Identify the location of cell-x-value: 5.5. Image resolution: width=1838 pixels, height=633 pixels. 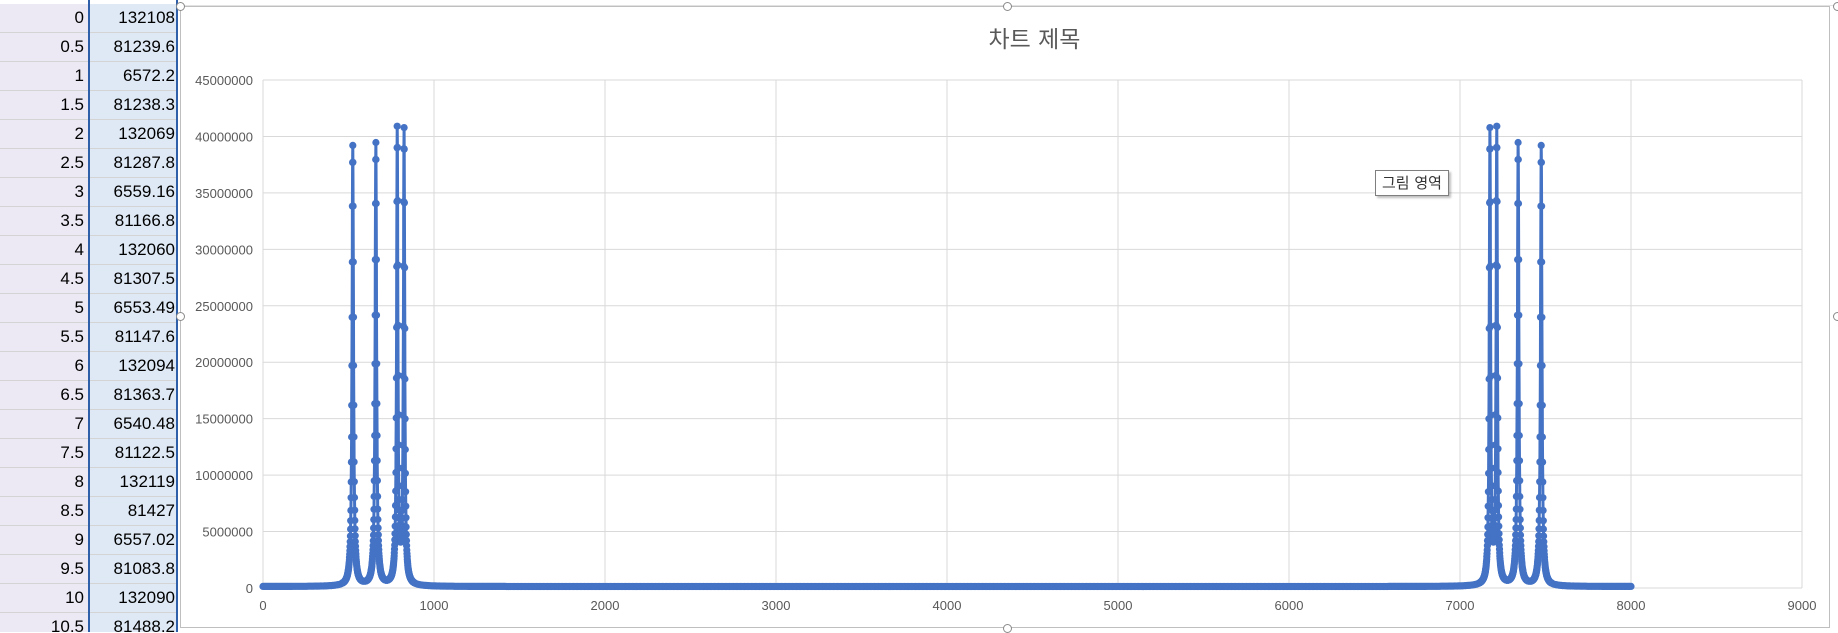
(44, 337).